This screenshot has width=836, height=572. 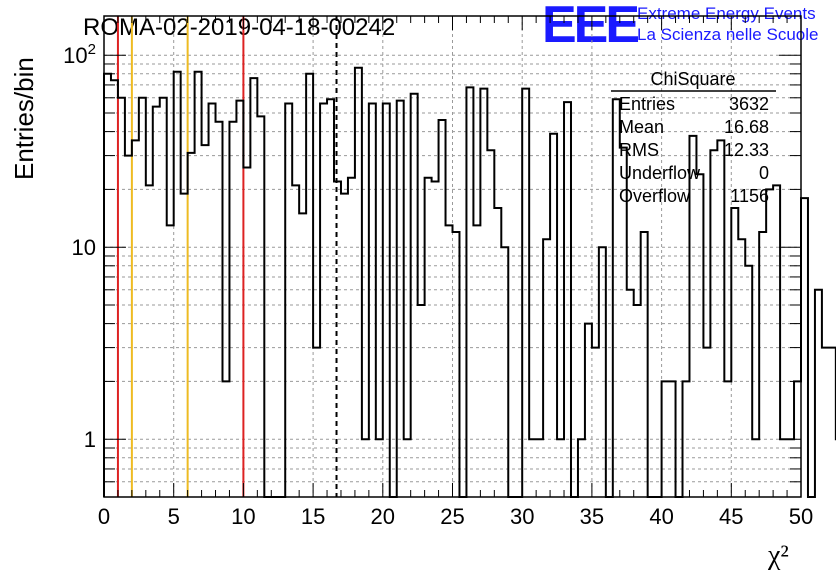 I want to click on x-tick-label: 50, so click(x=801, y=516).